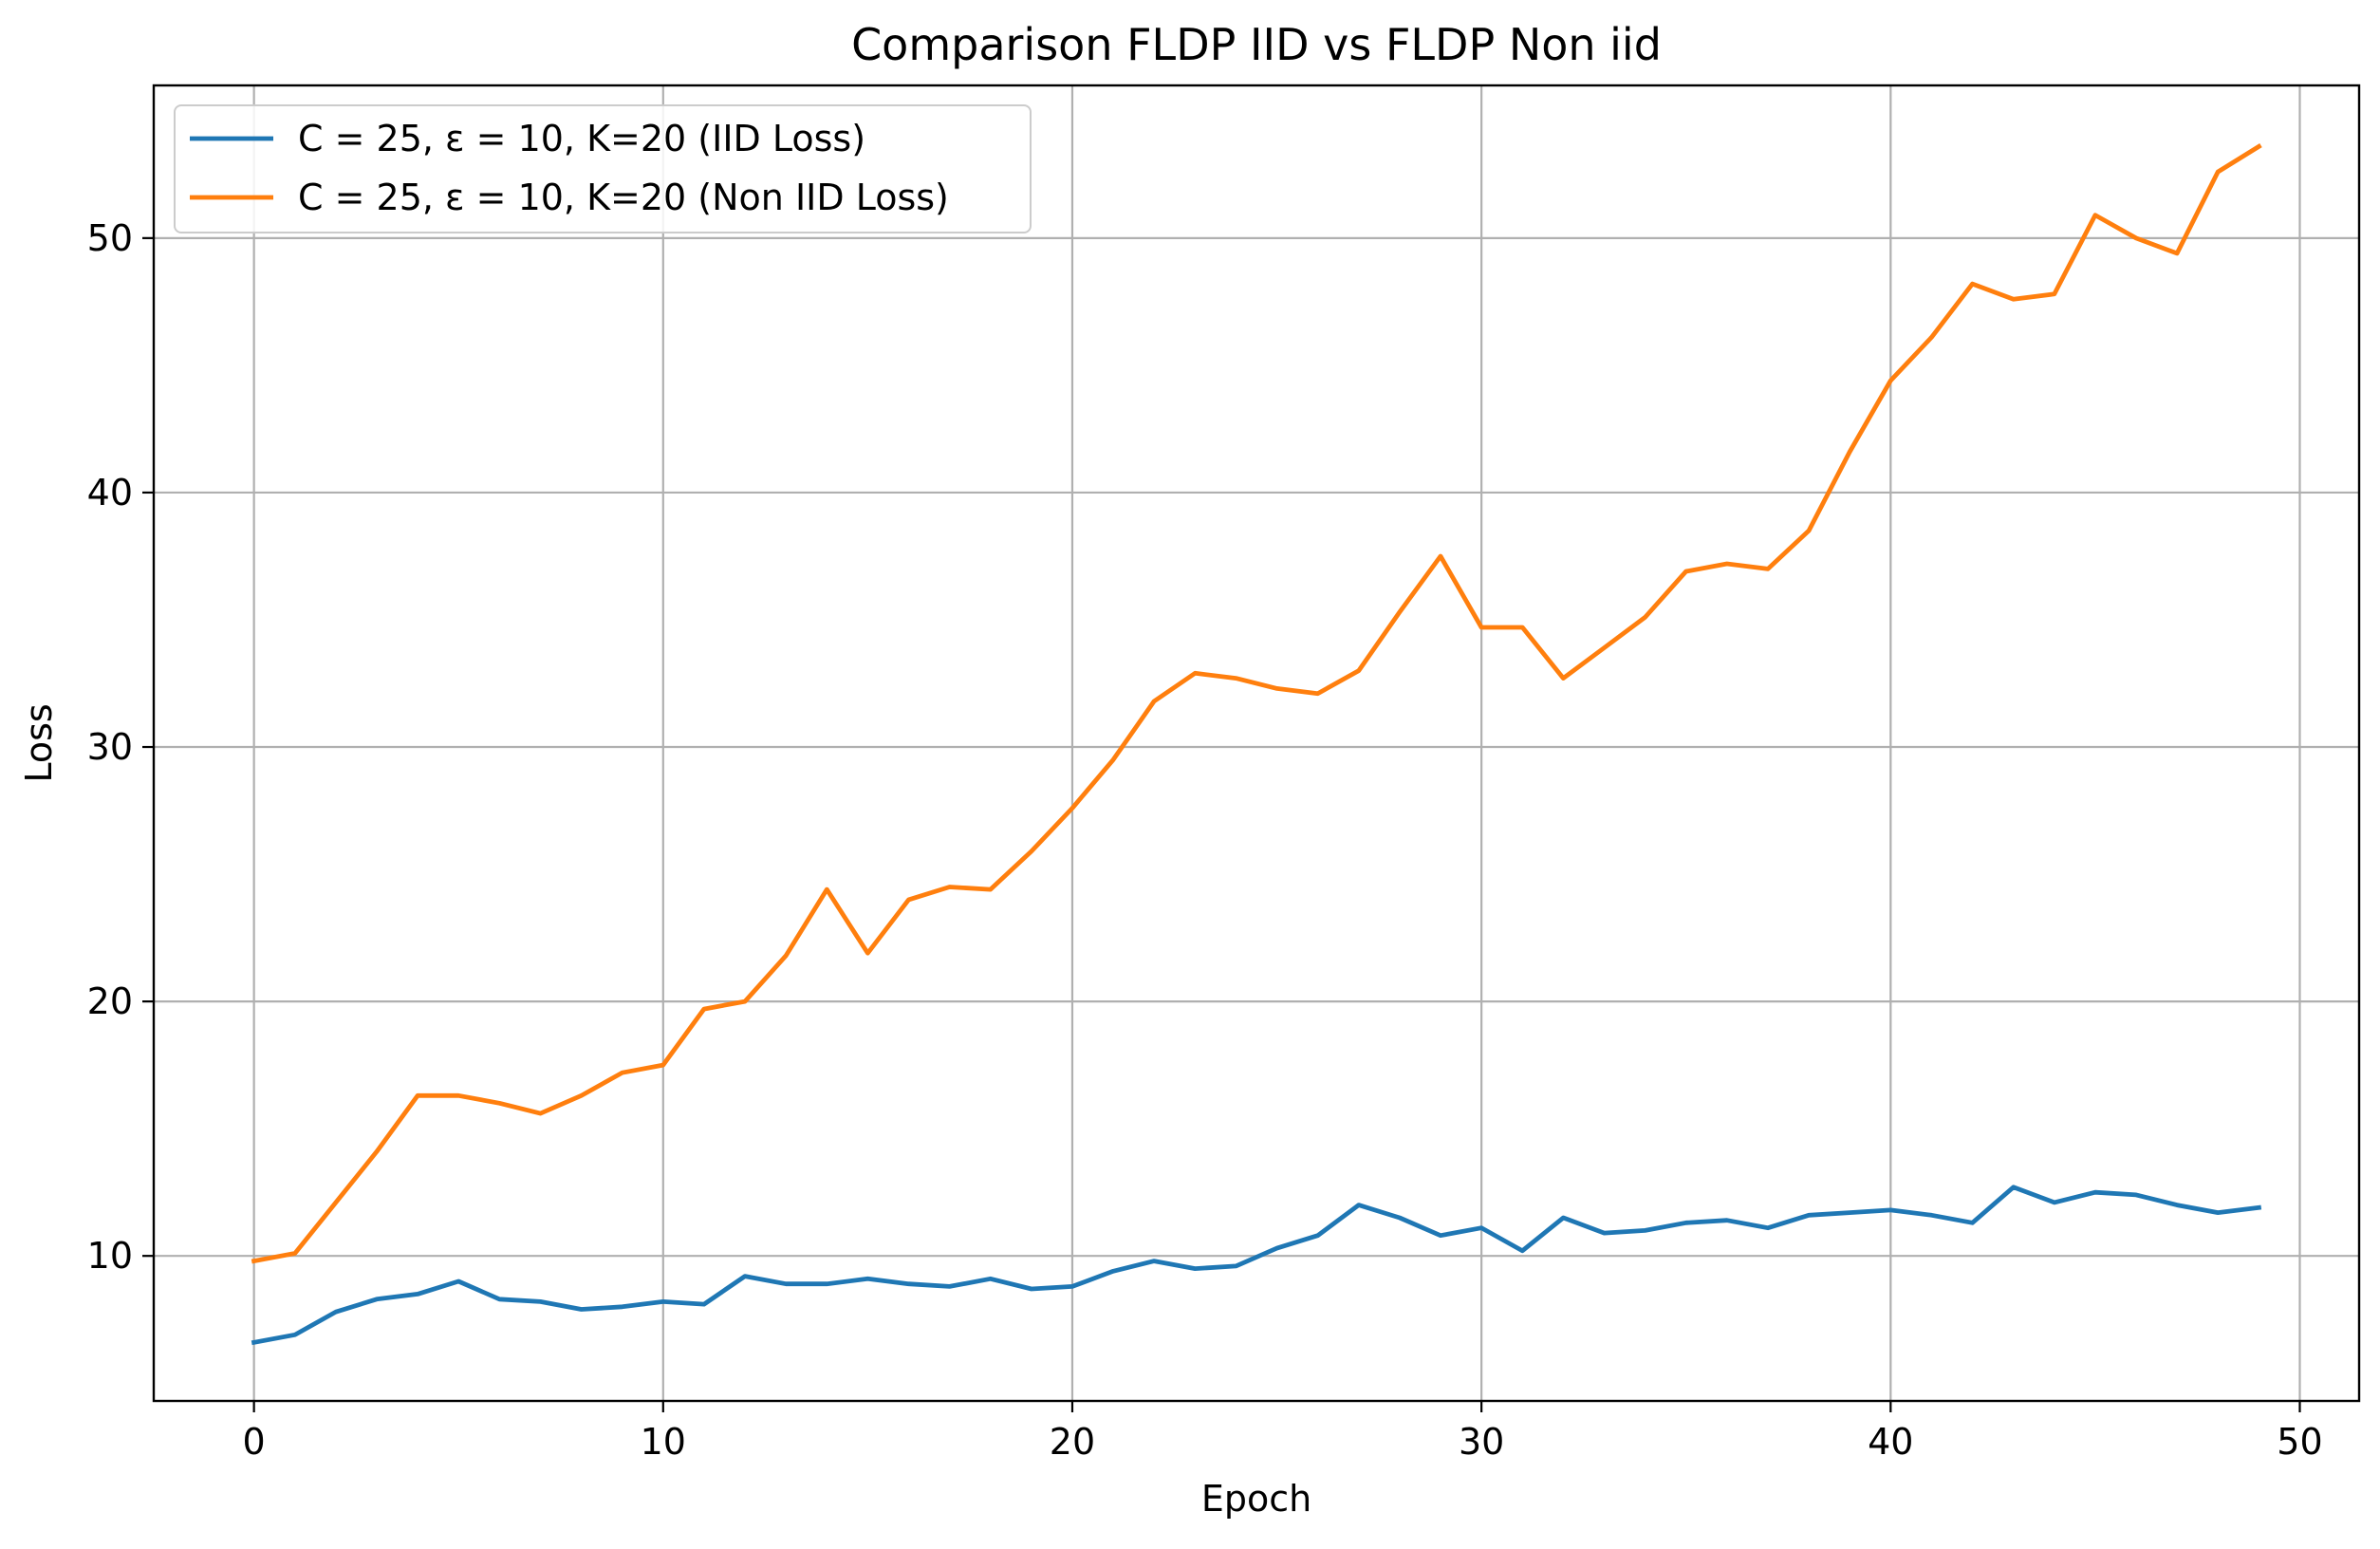 This screenshot has width=2380, height=1549. I want to click on legend-label: C = 25, ε = 10, K=20 (IID Loss), so click(581, 138).